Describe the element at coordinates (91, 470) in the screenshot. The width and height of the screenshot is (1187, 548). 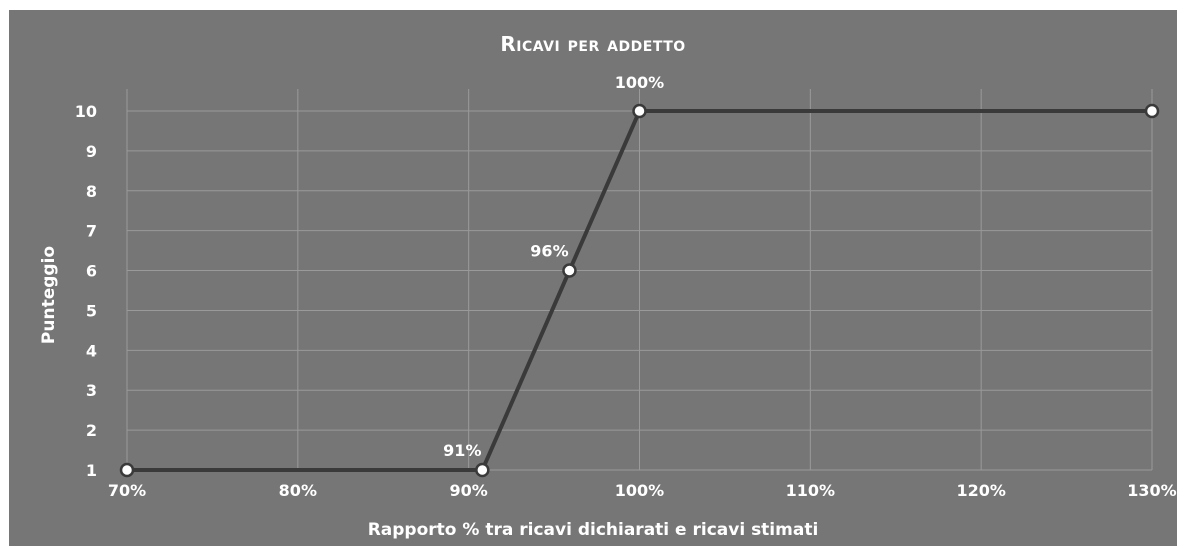
I see `y-tick-label: 1` at that location.